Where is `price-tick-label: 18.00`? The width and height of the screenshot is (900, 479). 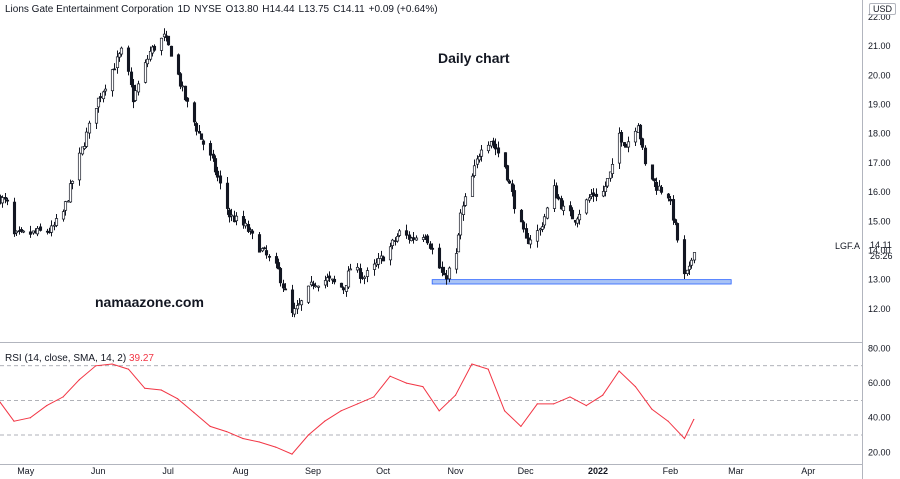 price-tick-label: 18.00 is located at coordinates (879, 134).